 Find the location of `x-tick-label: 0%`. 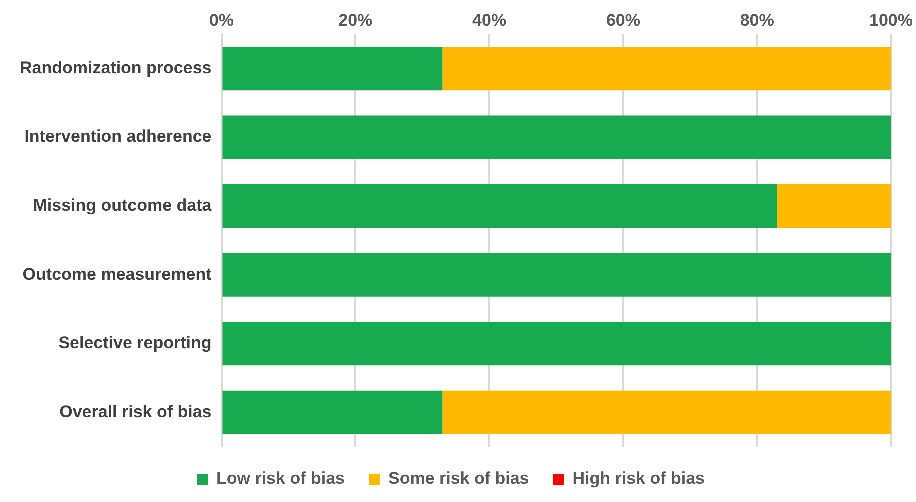

x-tick-label: 0% is located at coordinates (221, 20).